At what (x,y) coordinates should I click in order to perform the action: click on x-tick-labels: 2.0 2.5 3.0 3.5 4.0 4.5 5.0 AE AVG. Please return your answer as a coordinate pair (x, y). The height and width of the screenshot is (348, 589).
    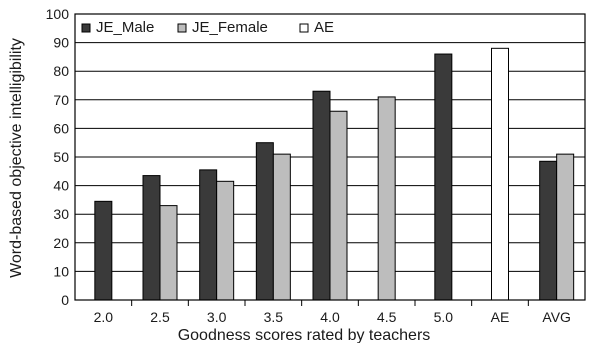
    Looking at the image, I should click on (332, 317).